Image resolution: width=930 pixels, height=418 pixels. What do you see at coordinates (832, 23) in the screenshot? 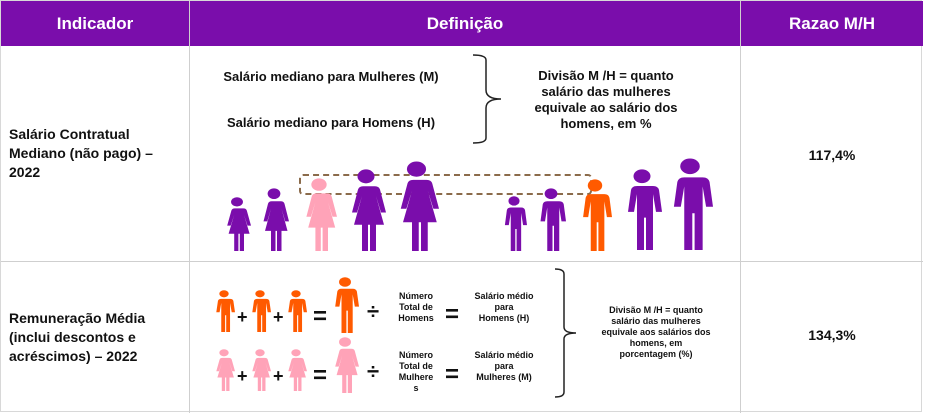
I see `header-razao: Razao M/H` at bounding box center [832, 23].